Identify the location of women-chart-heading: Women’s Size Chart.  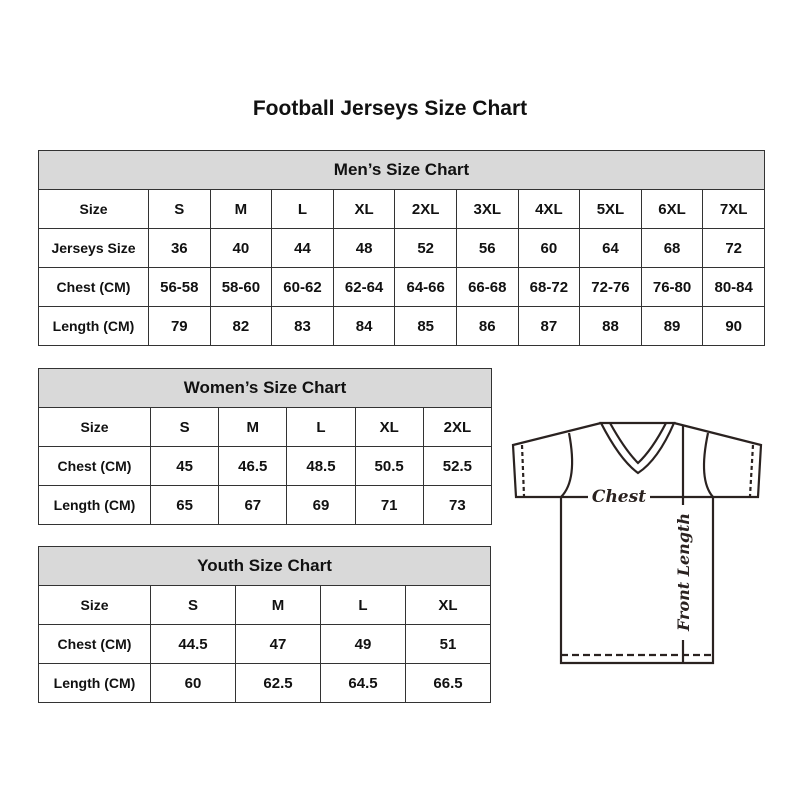
(265, 388).